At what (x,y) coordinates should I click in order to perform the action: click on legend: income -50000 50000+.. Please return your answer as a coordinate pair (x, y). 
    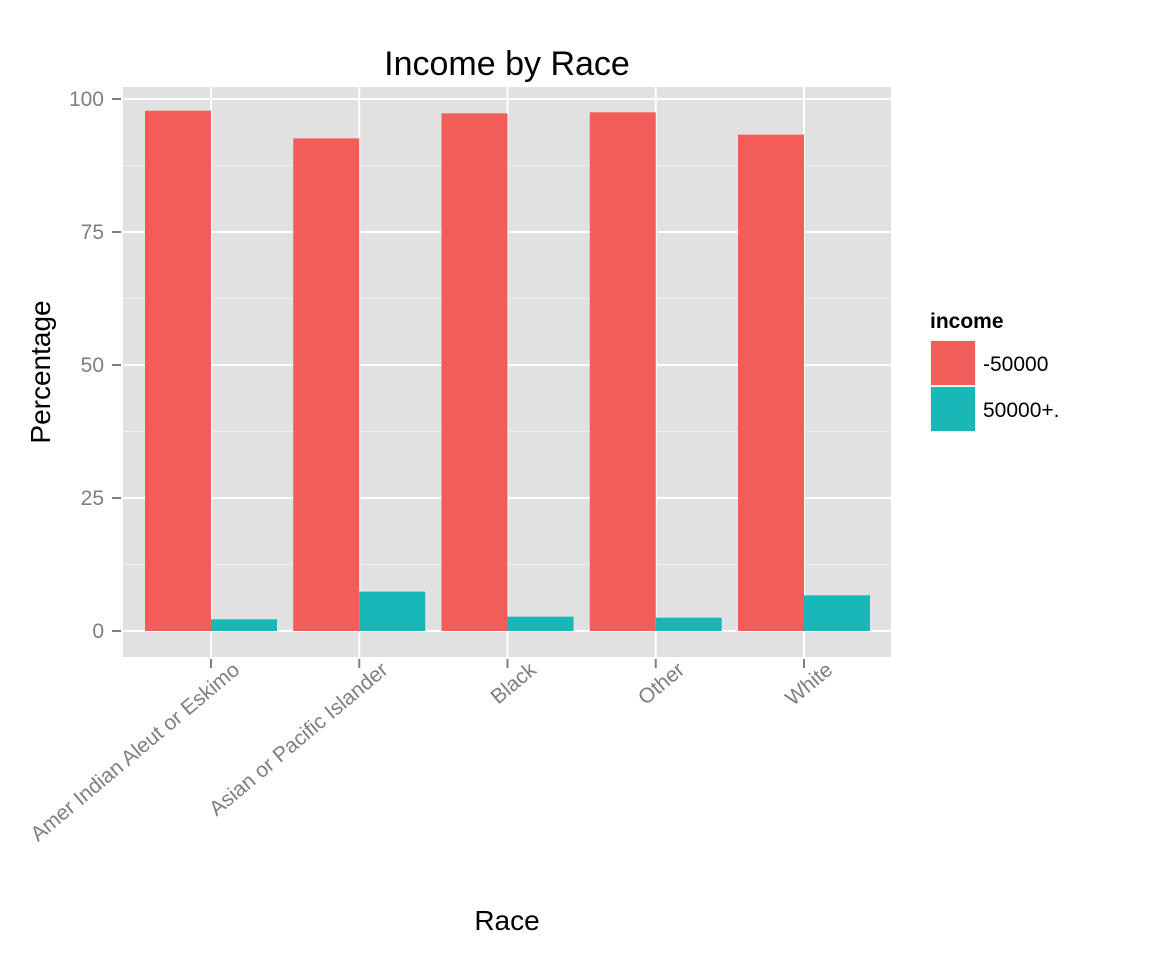
    Looking at the image, I should click on (995, 371).